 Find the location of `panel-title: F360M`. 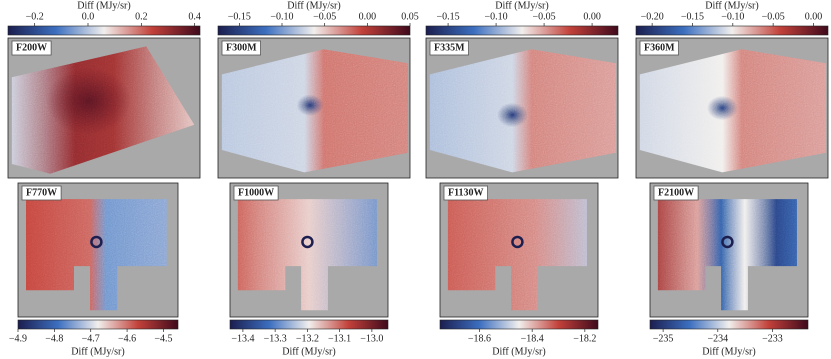

panel-title: F360M is located at coordinates (659, 47).